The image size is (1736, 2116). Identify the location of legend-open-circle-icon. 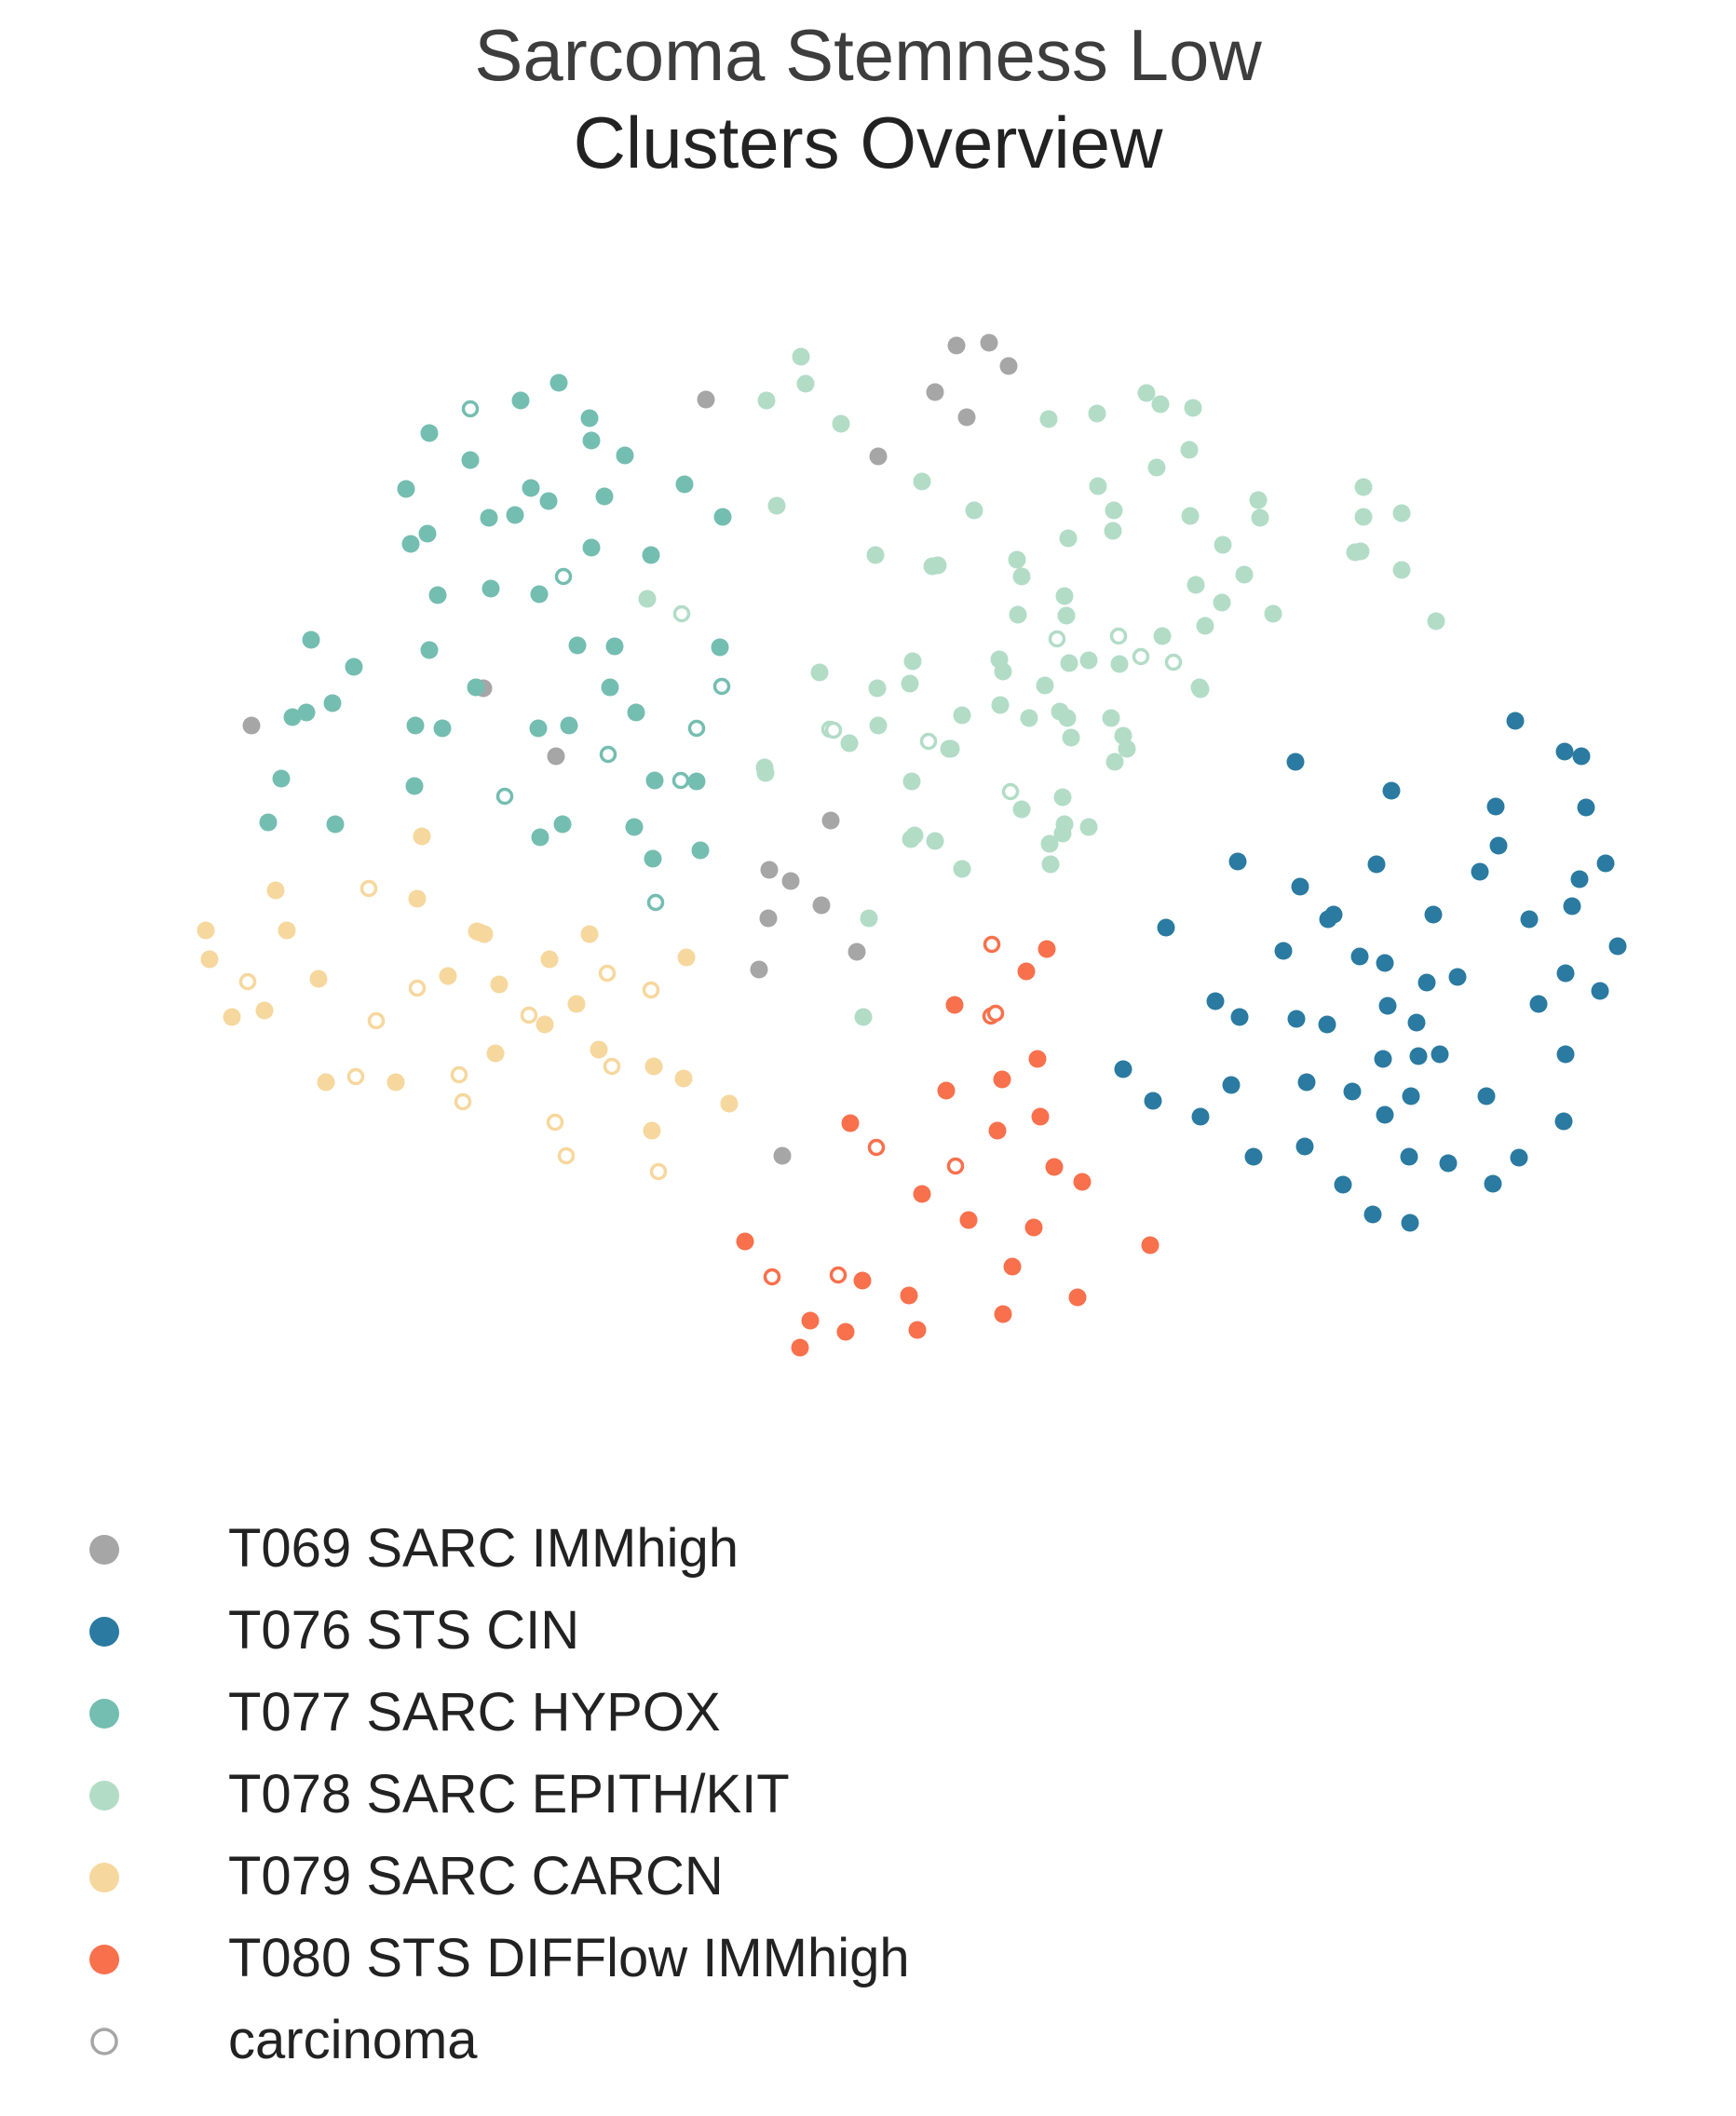
(104, 2041).